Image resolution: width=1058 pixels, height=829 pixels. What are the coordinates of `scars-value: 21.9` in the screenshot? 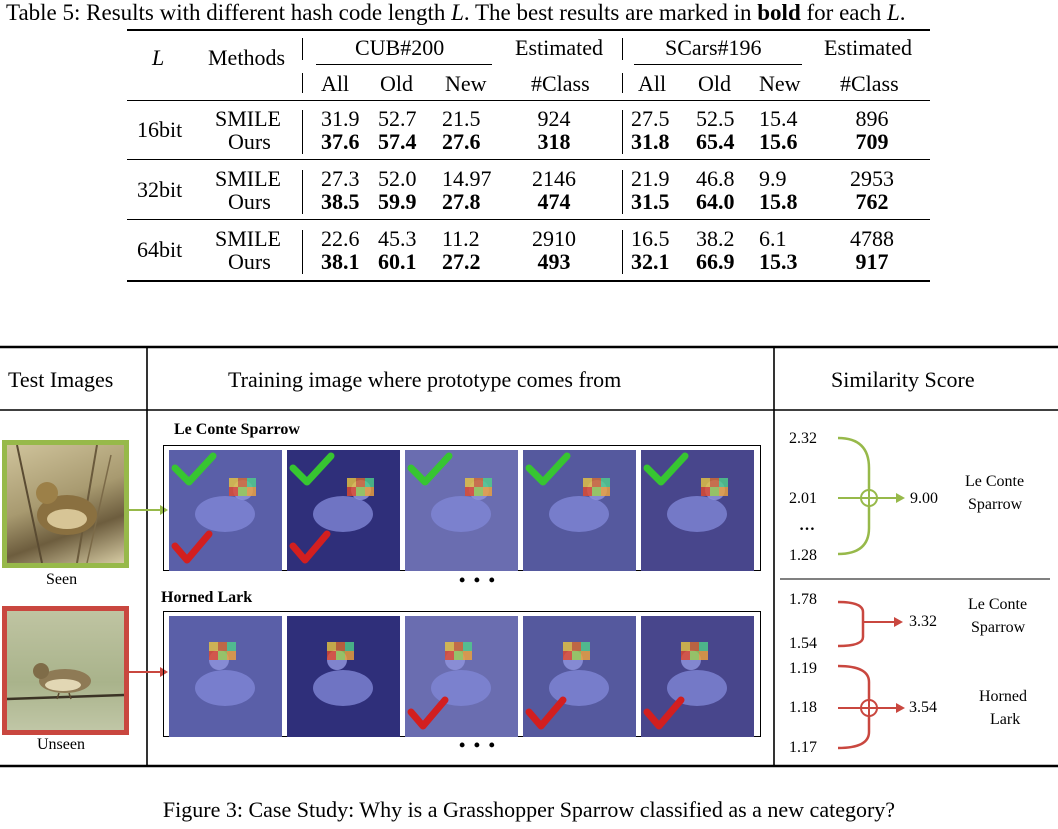 It's located at (650, 178).